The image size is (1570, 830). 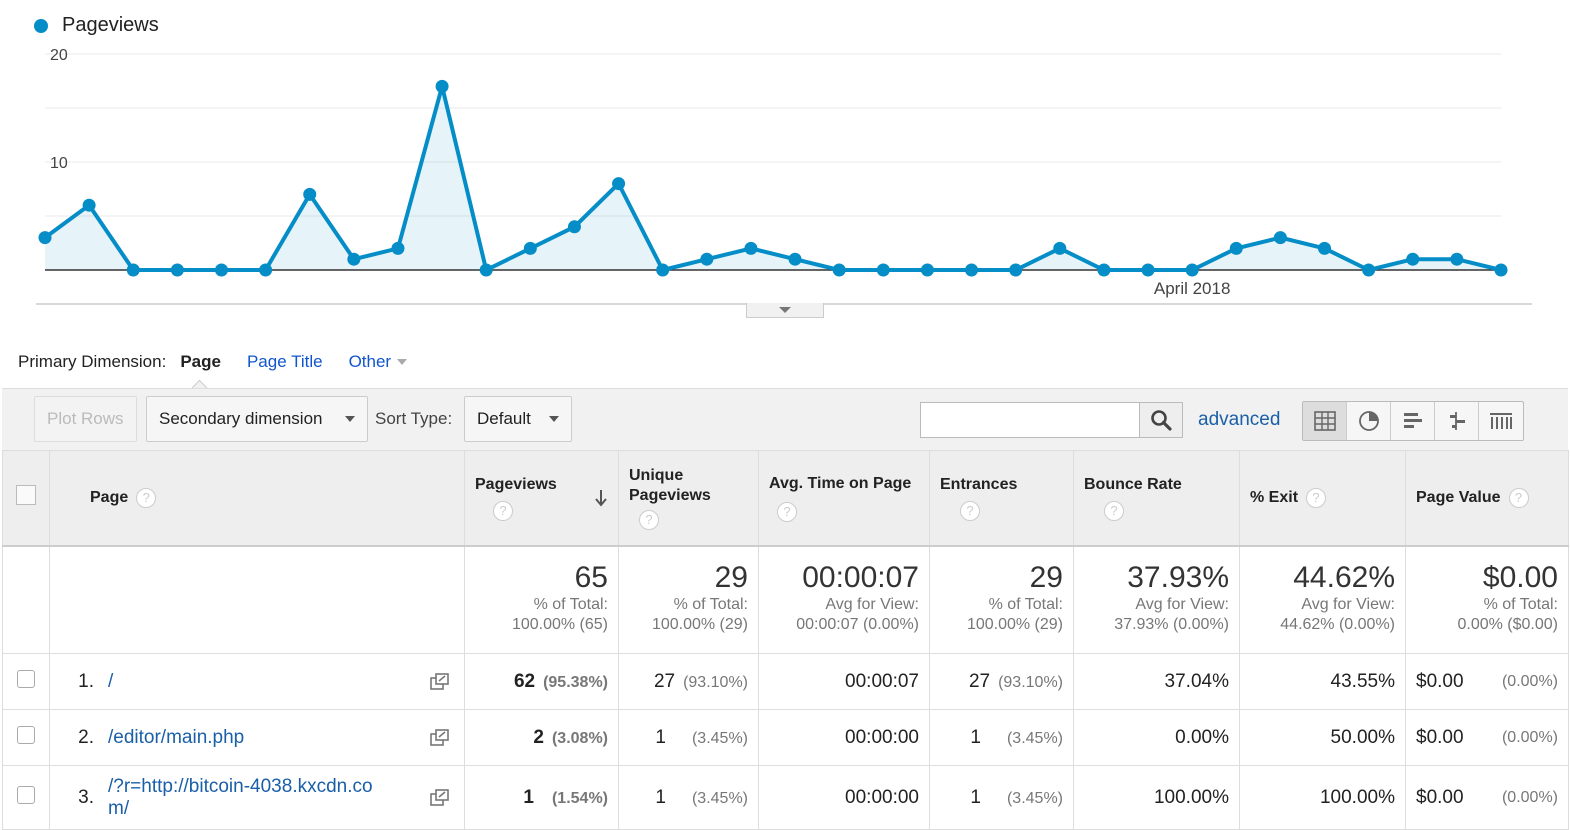 I want to click on data-table-view-button, so click(x=1325, y=421).